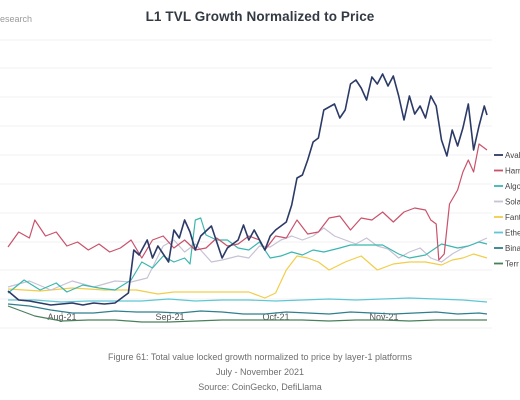 This screenshot has width=520, height=400. I want to click on source-caption: Source: CoinGecko, DefiLlama, so click(260, 387).